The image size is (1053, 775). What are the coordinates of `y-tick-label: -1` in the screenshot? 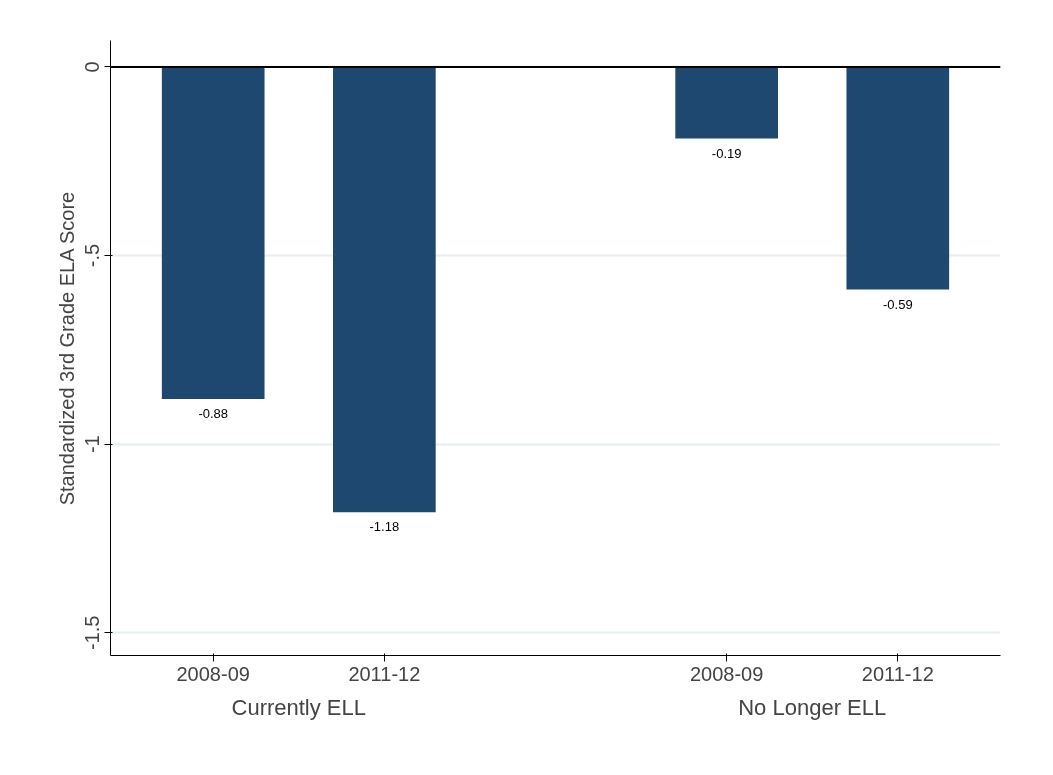 It's located at (92, 444).